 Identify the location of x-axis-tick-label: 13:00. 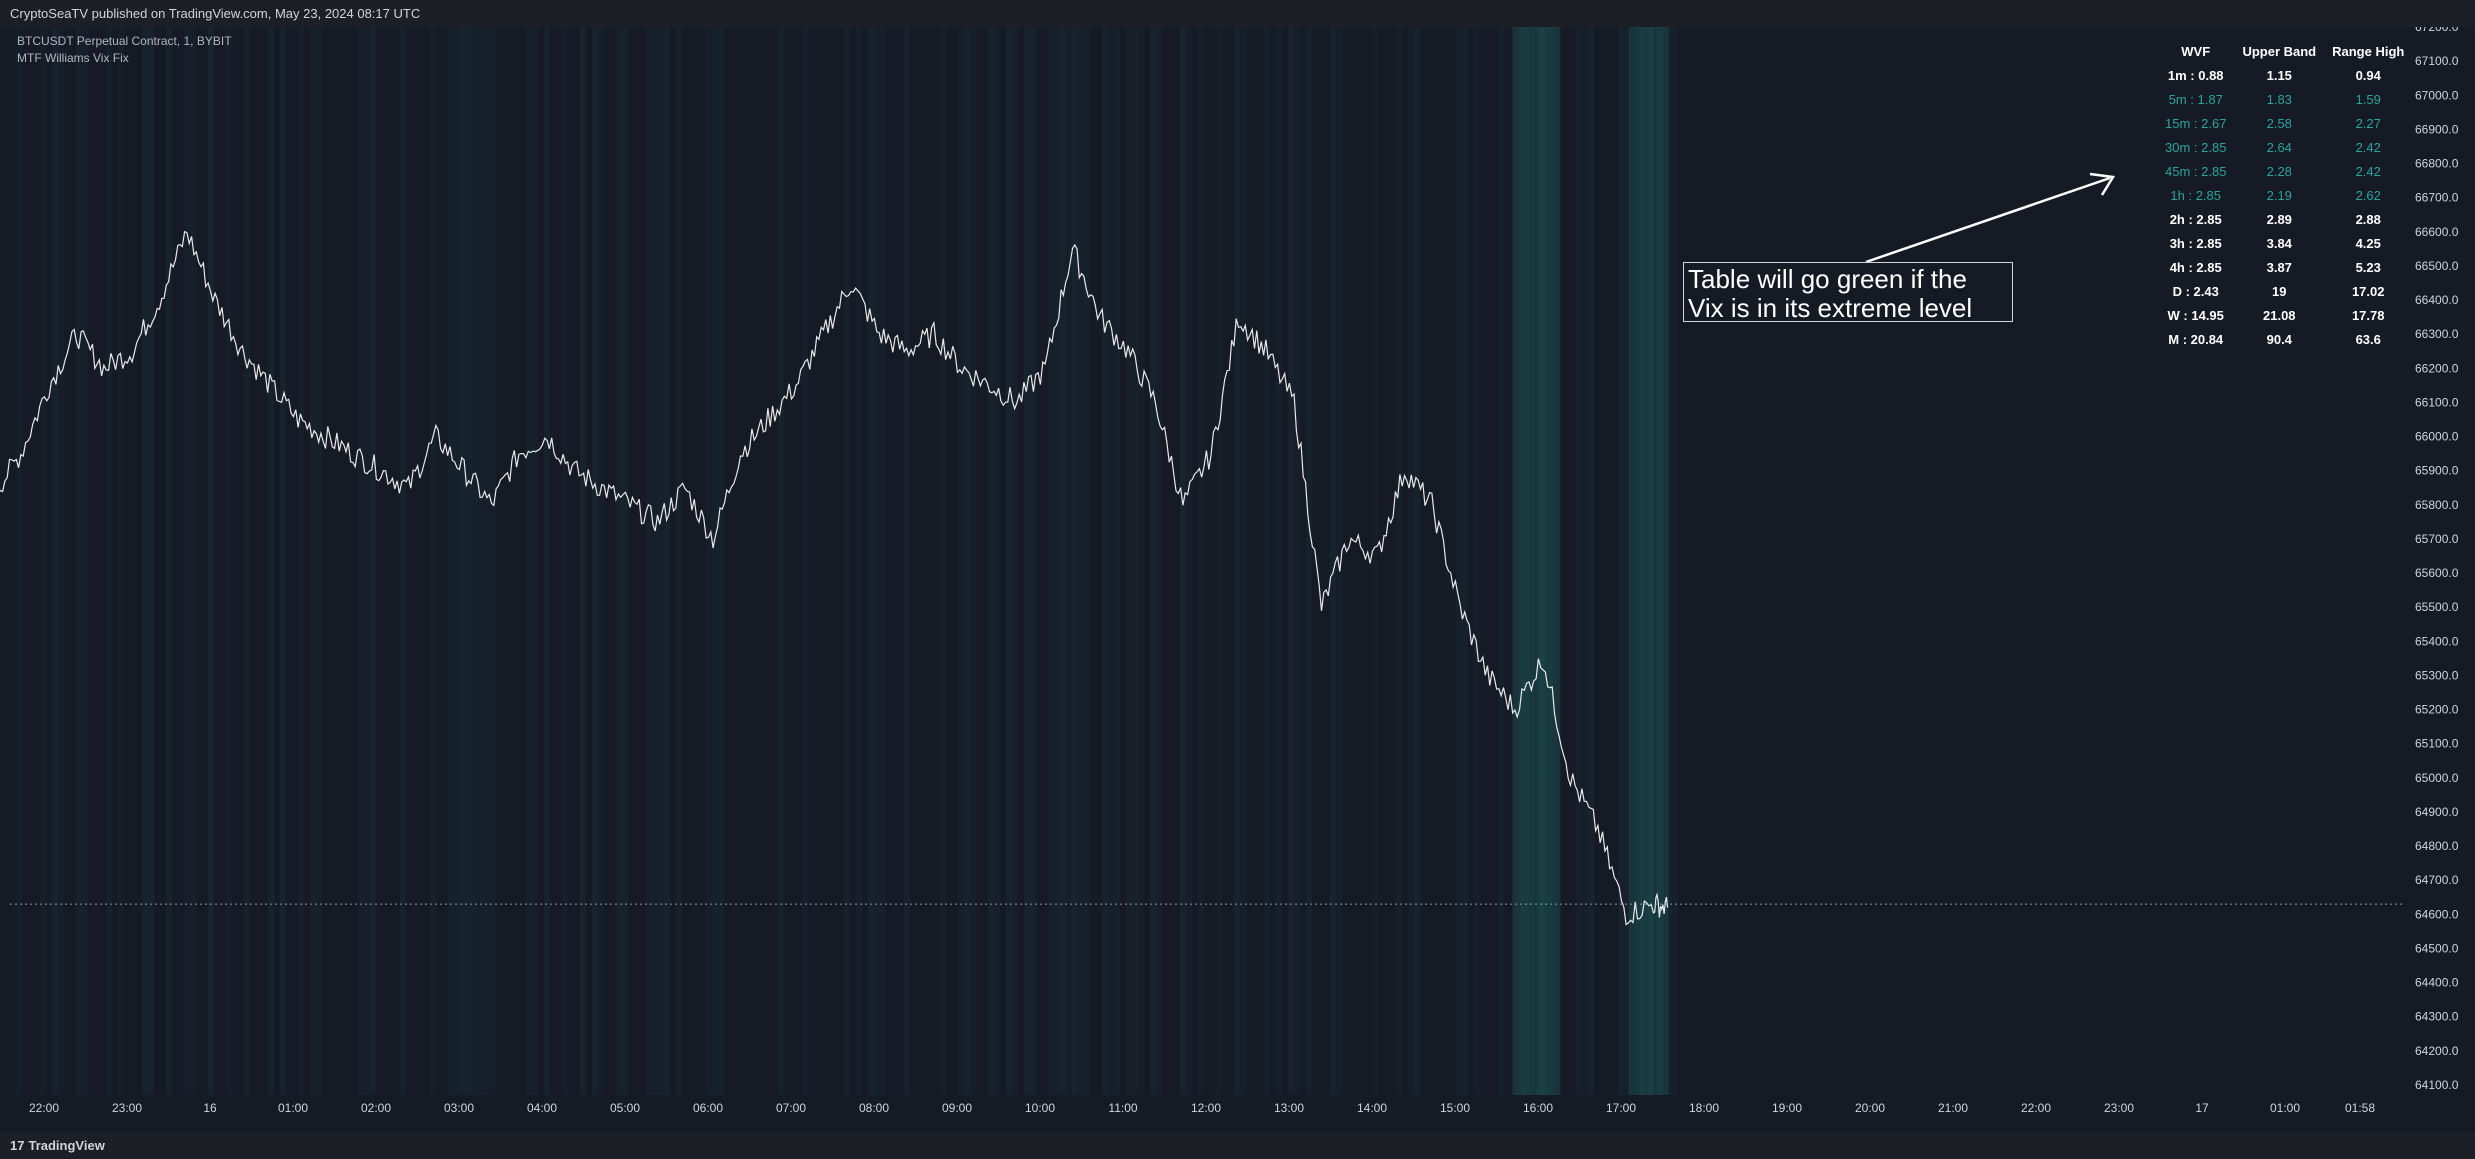
(1289, 1108).